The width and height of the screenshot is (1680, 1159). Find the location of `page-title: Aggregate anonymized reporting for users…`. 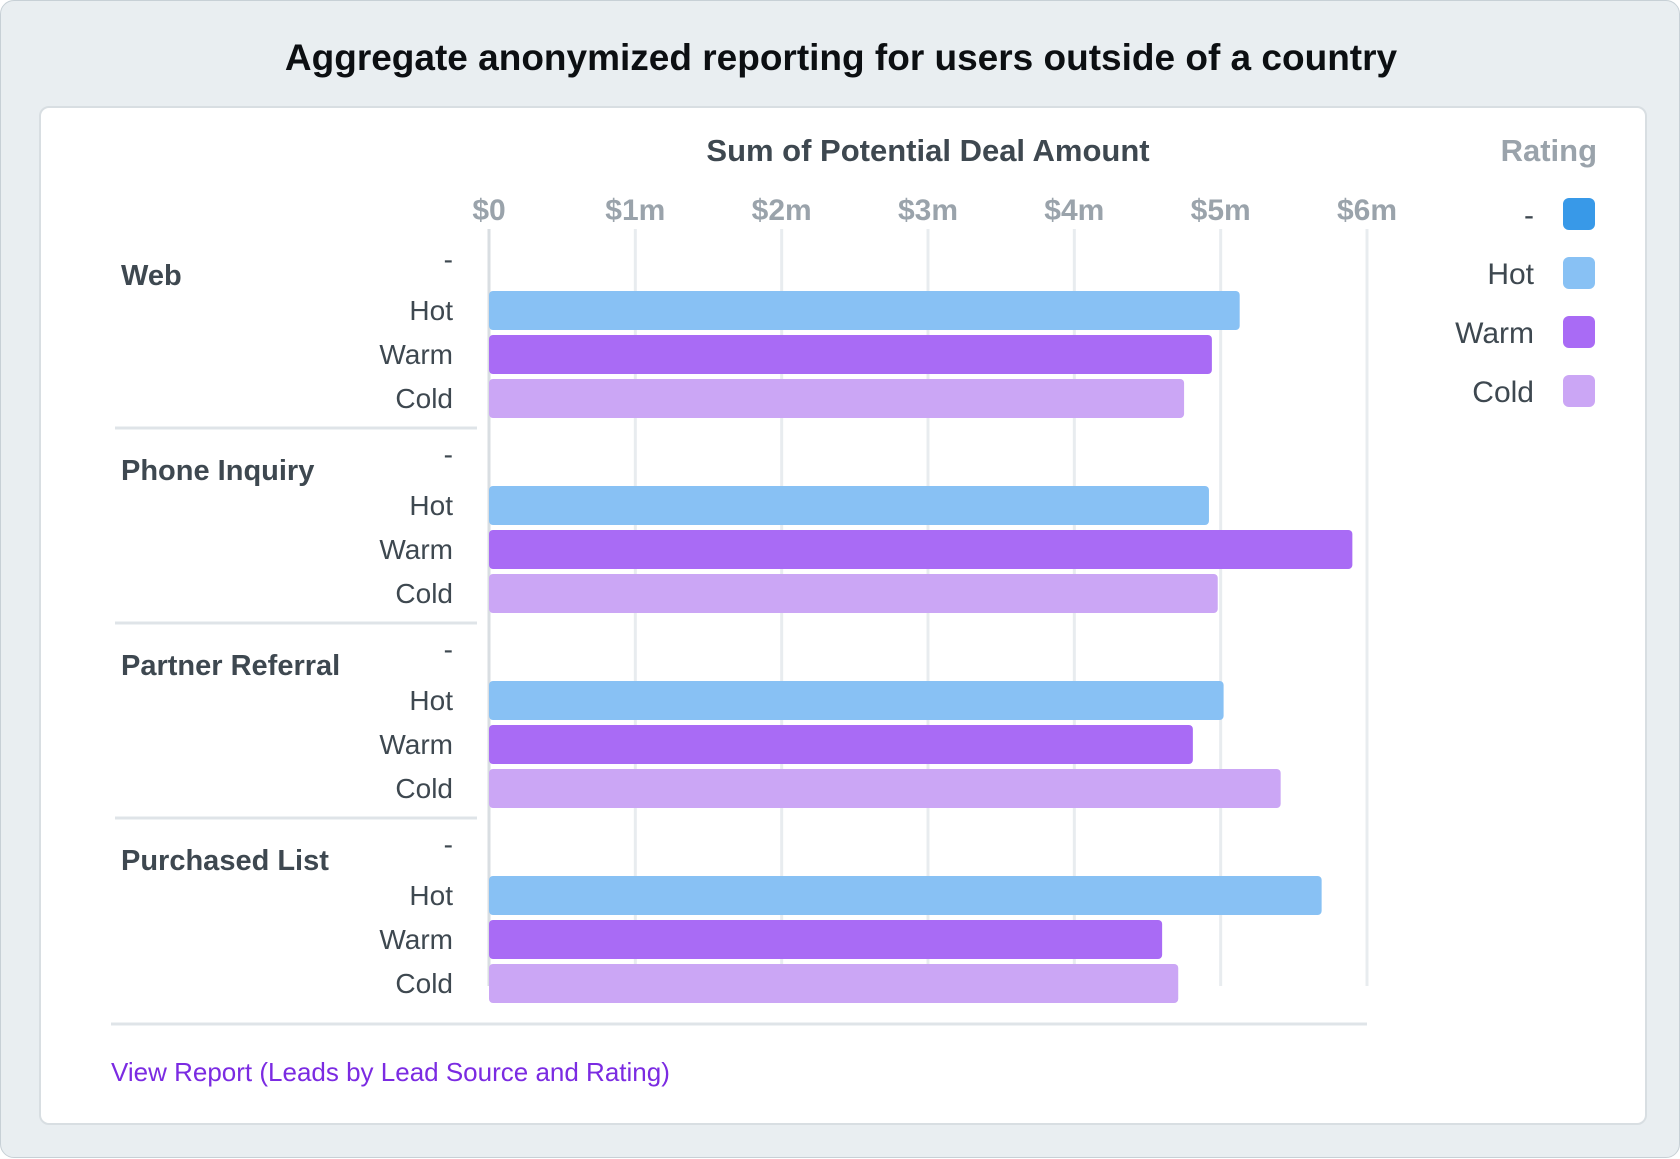

page-title: Aggregate anonymized reporting for users… is located at coordinates (841, 57).